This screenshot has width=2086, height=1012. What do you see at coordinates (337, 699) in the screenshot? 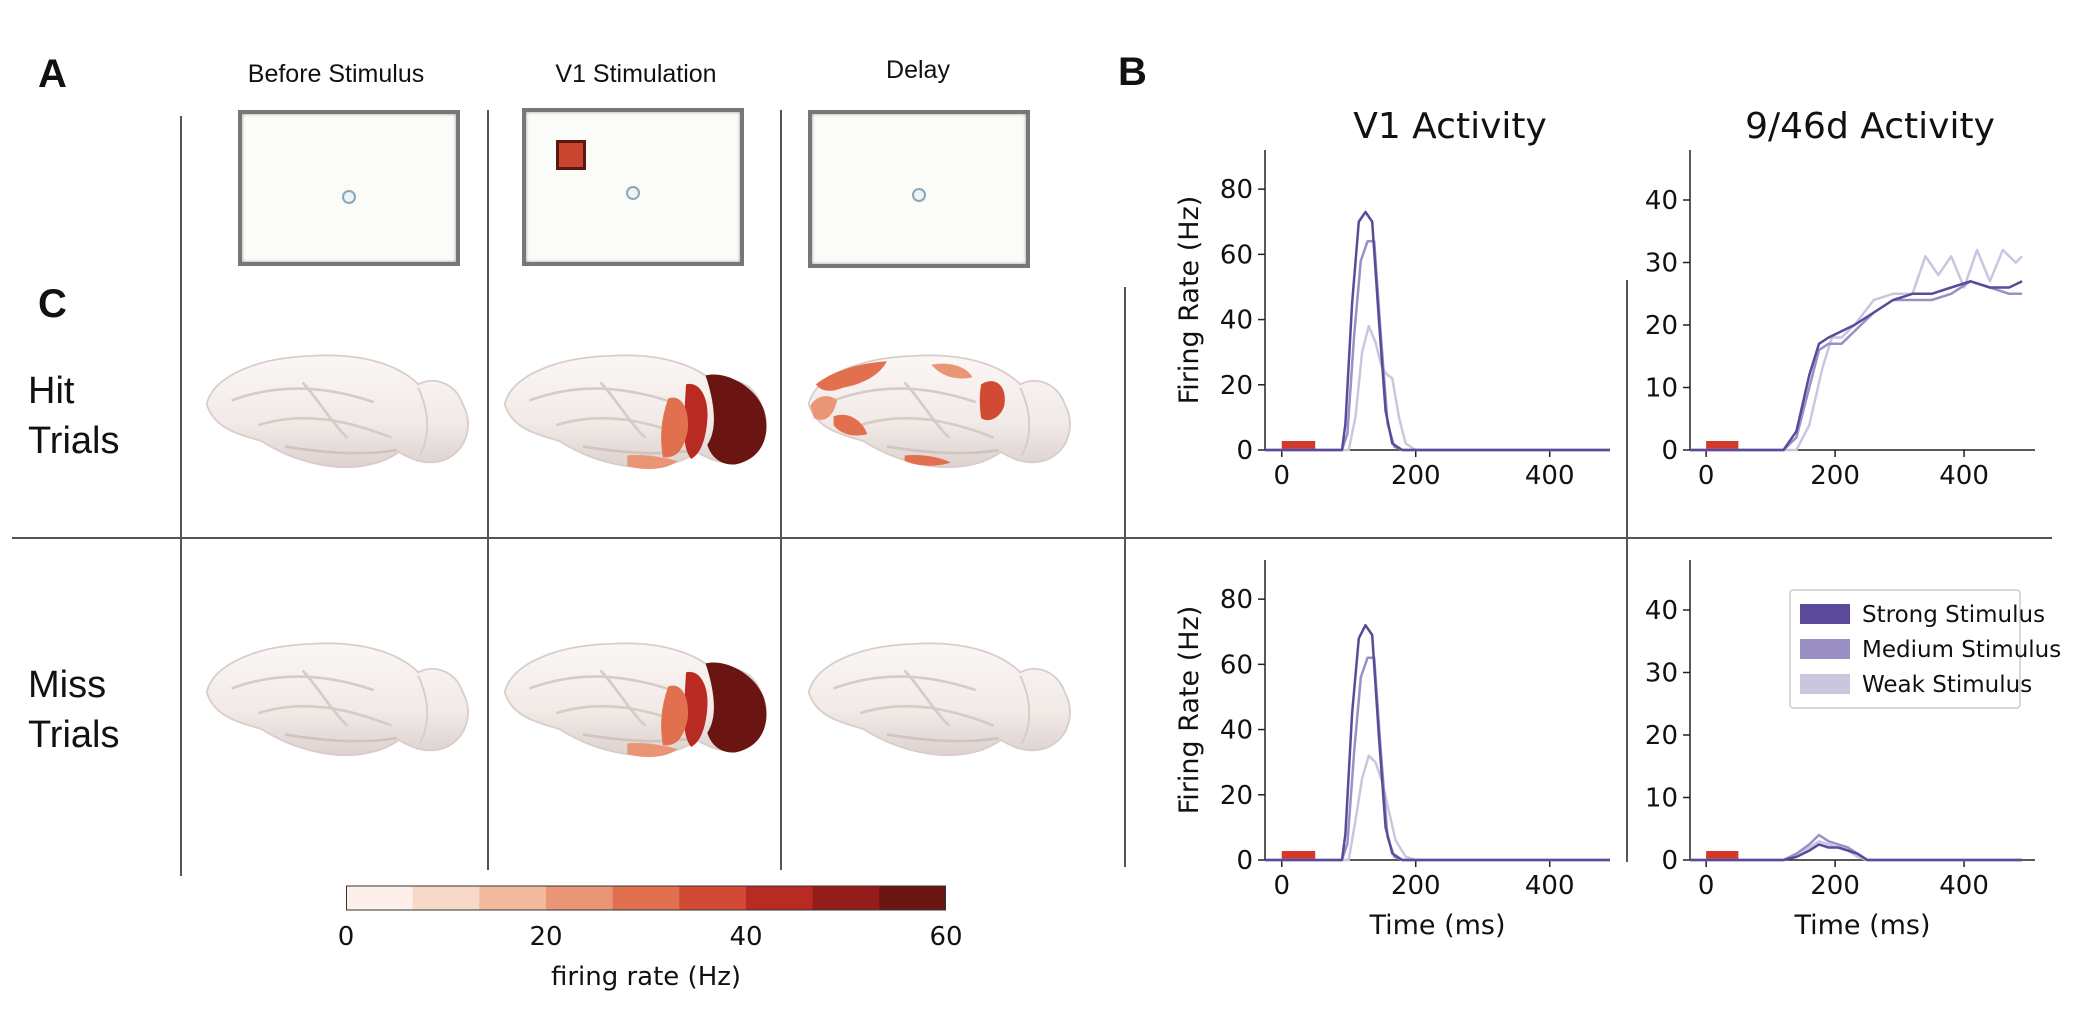
I see `brain-miss-before-stimulus` at bounding box center [337, 699].